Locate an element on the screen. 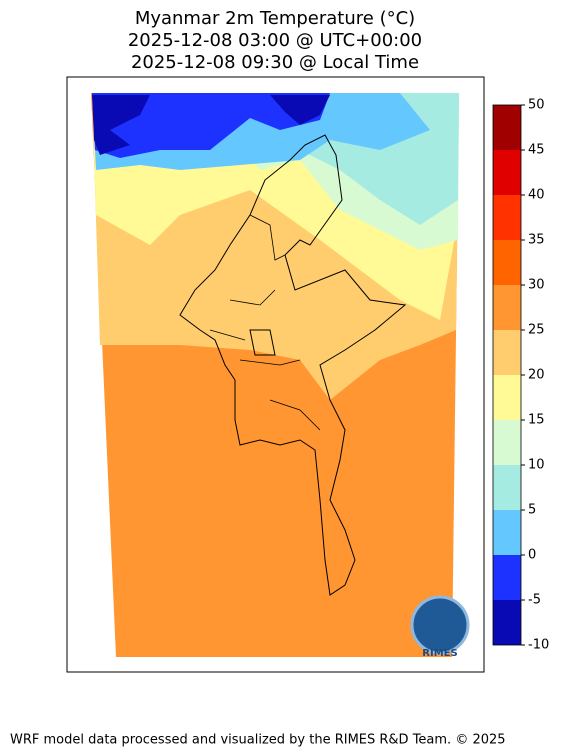 Image resolution: width=562 pixels, height=756 pixels. region-boundary is located at coordinates (265, 322).